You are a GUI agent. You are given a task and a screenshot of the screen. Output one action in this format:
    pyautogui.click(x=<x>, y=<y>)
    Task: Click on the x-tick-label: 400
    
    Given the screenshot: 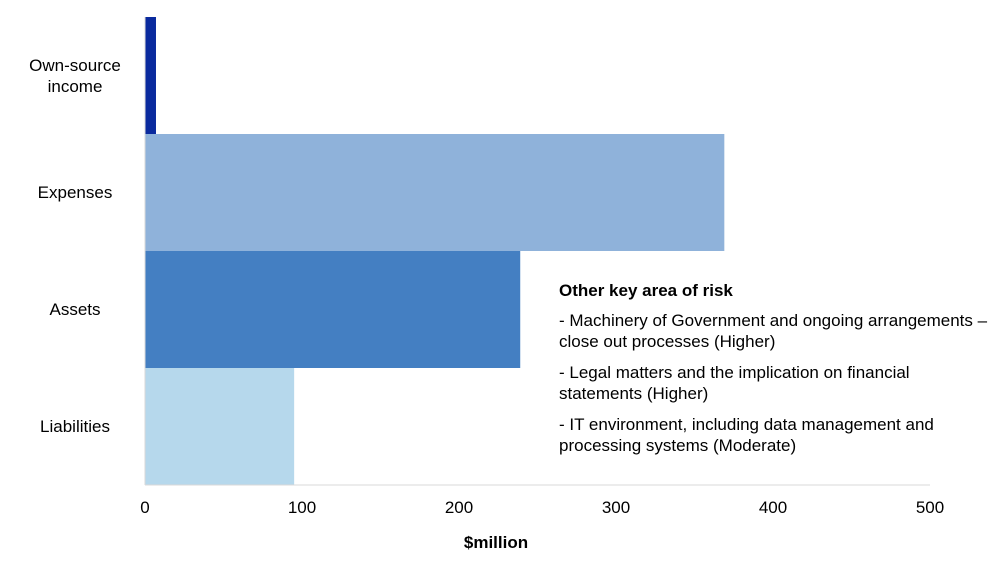 What is the action you would take?
    pyautogui.click(x=773, y=507)
    